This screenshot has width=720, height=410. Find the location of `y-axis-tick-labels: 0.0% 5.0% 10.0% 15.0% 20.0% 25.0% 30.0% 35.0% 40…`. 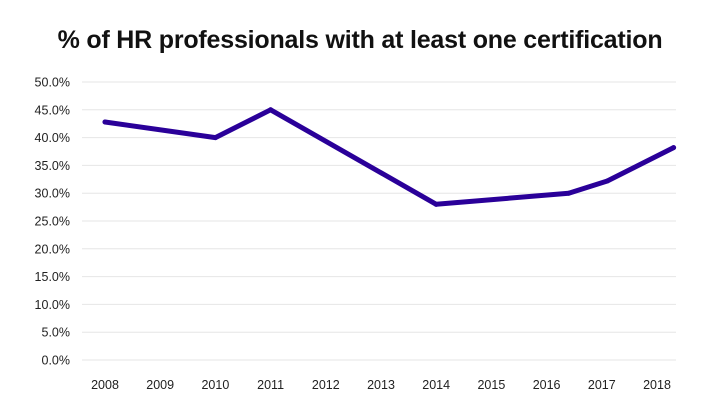

y-axis-tick-labels: 0.0% 5.0% 10.0% 15.0% 20.0% 25.0% 30.0% 35.0% 40… is located at coordinates (52, 222).